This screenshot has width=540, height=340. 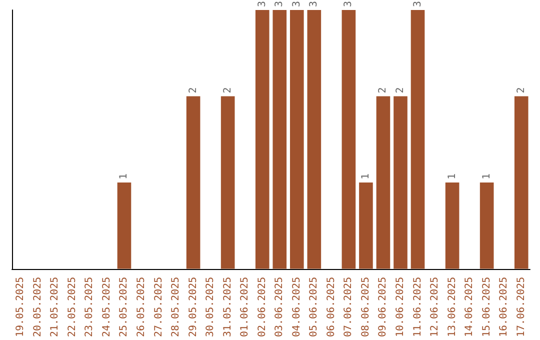 I want to click on x-tick-label: 29.05.2025, so click(x=193, y=307).